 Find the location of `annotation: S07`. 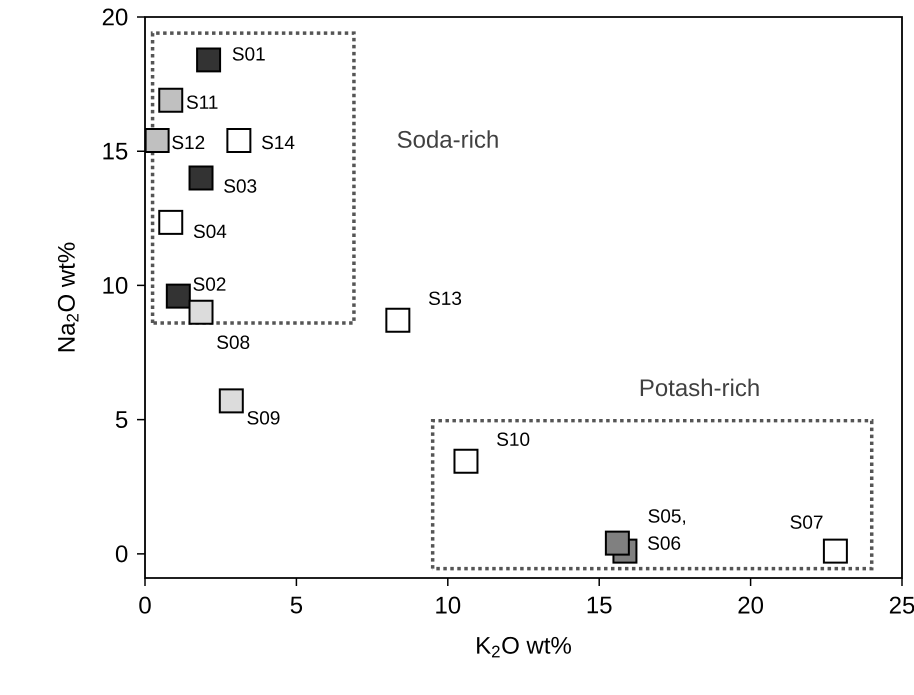

annotation: S07 is located at coordinates (806, 522).